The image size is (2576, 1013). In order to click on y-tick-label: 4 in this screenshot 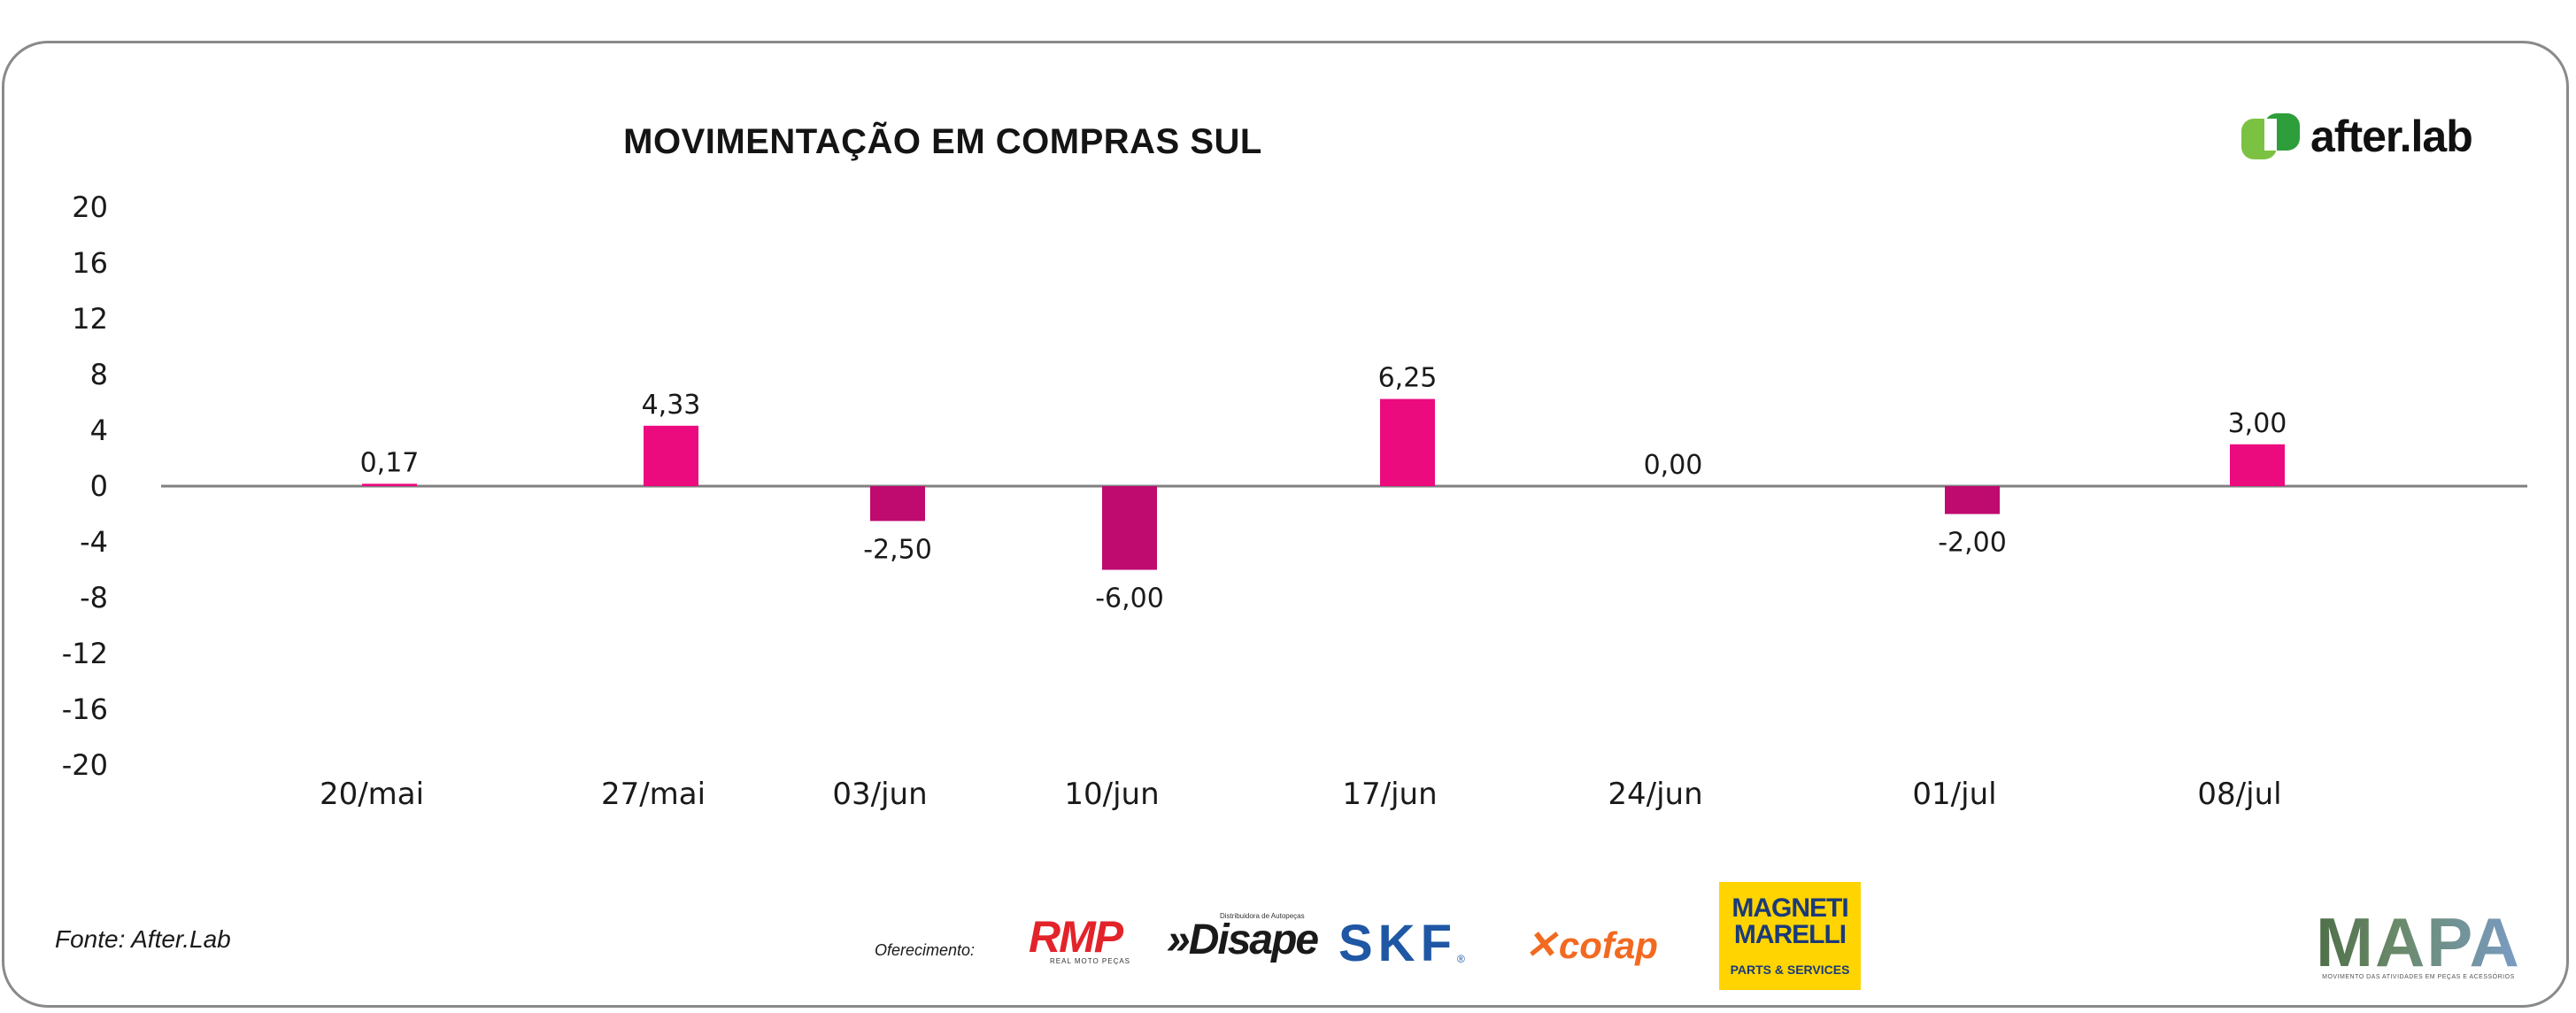, I will do `click(99, 431)`.